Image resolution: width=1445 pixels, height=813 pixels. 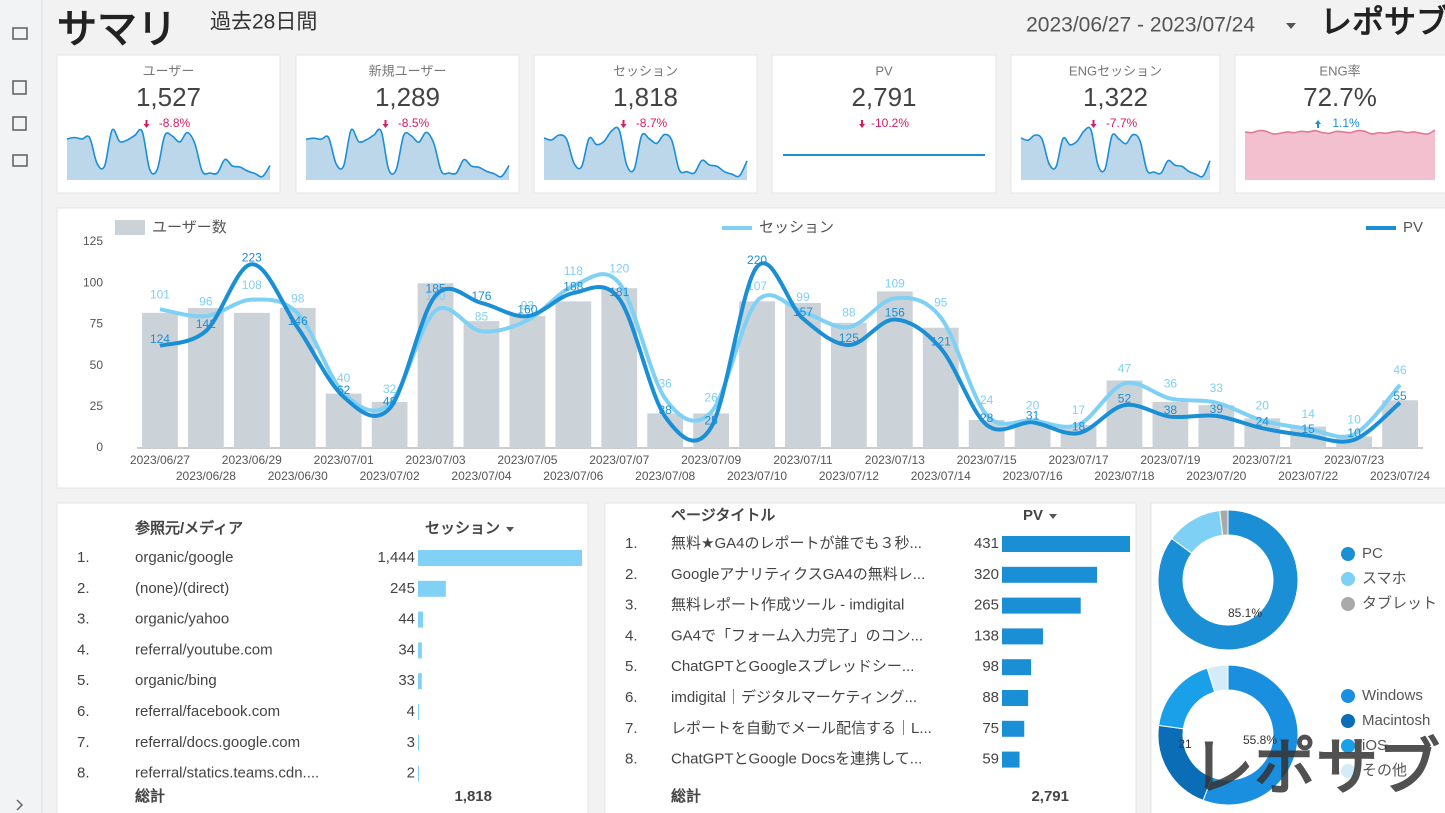 I want to click on legend-label: PV, so click(x=1413, y=227).